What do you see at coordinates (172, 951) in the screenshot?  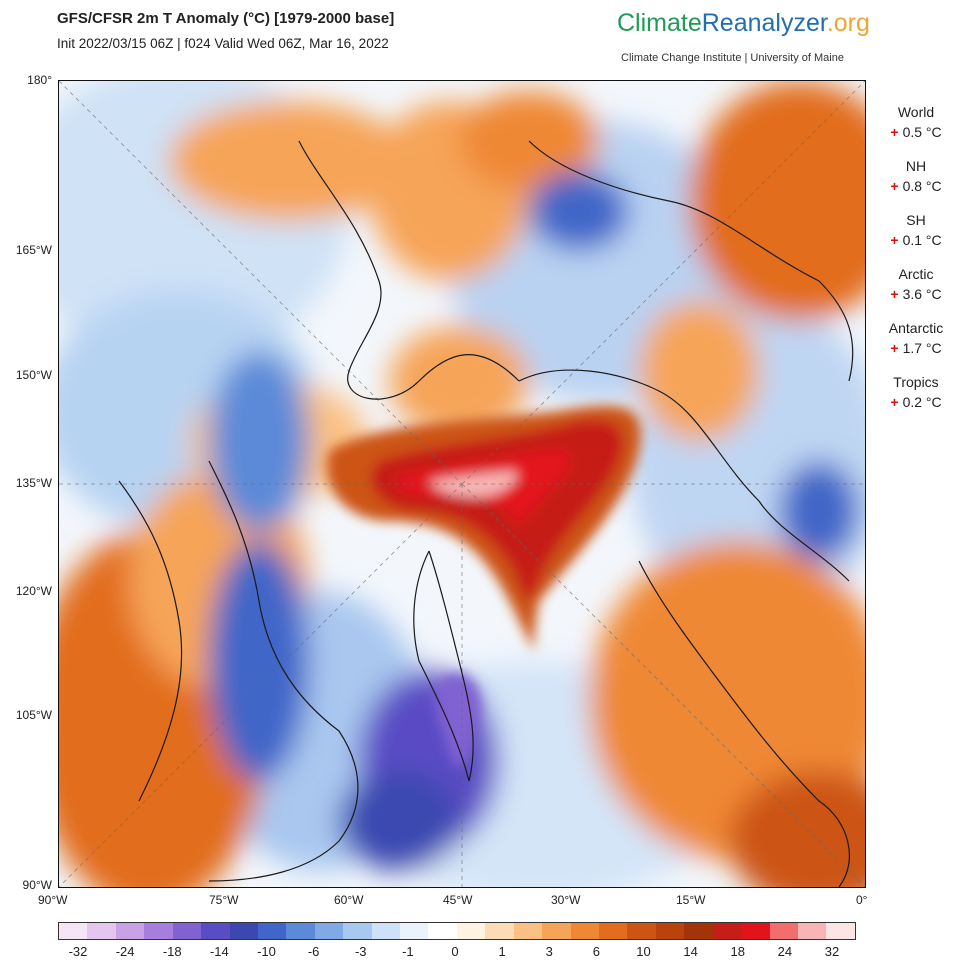 I see `colorbar-label: -18` at bounding box center [172, 951].